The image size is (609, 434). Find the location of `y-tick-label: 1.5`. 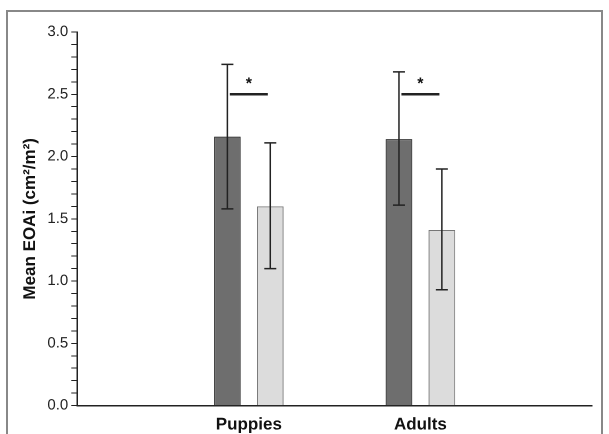

y-tick-label: 1.5 is located at coordinates (57, 218).